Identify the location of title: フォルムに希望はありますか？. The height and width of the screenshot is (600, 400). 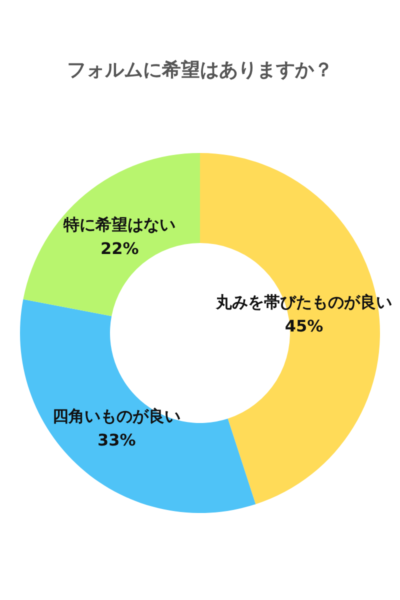
(200, 70).